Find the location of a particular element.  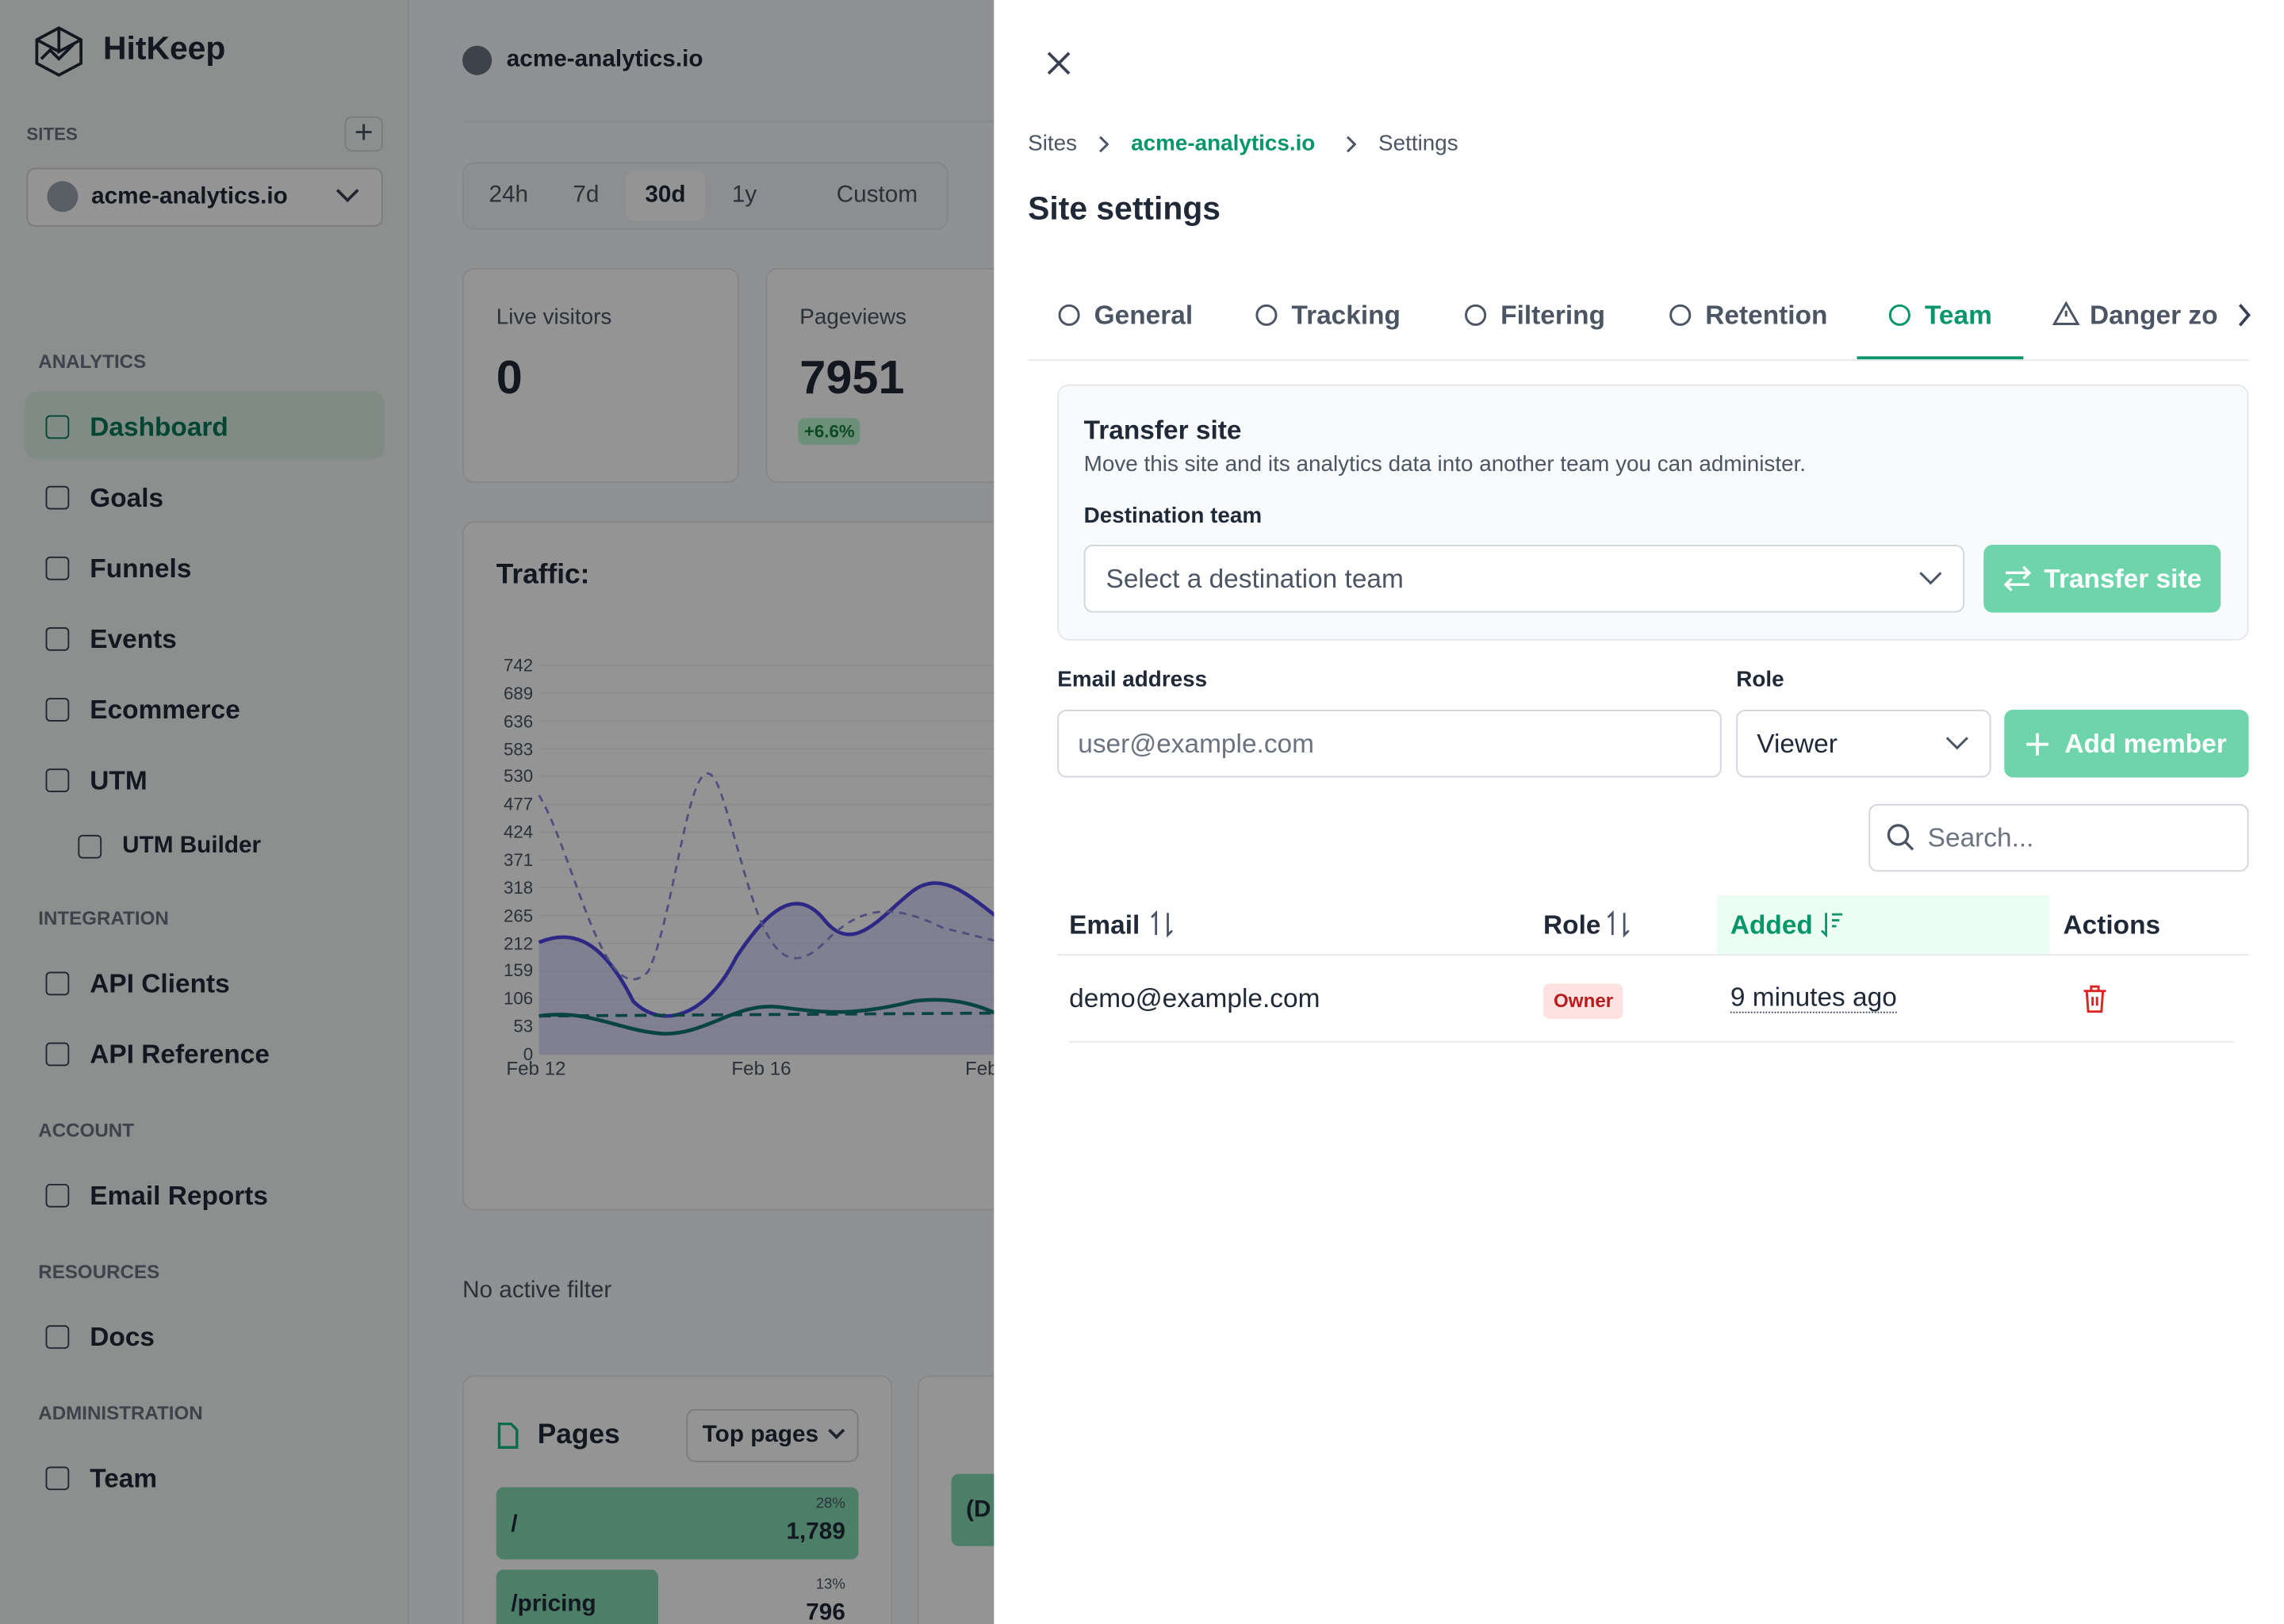

nav-item: Email Reports is located at coordinates (179, 1196).